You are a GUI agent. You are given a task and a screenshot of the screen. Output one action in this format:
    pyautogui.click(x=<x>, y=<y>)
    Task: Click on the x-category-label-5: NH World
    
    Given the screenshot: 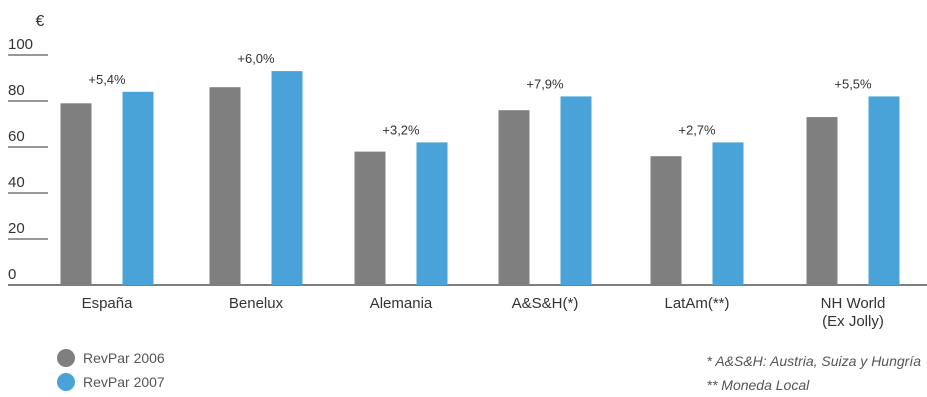 What is the action you would take?
    pyautogui.click(x=853, y=303)
    